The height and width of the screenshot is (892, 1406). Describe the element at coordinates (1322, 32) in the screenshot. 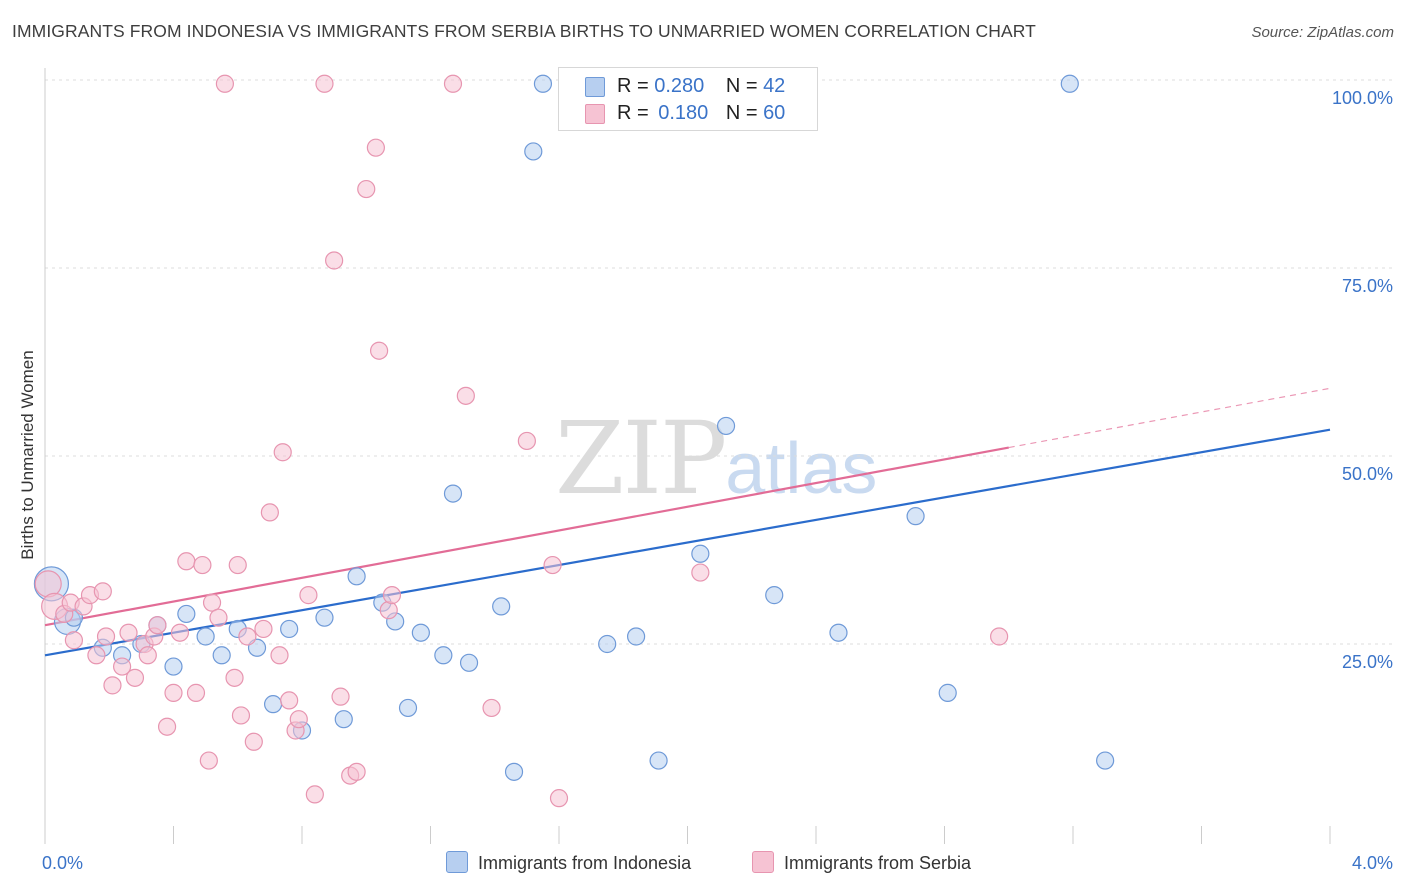

I see `source-credit: Source: ZipAtlas.com` at that location.